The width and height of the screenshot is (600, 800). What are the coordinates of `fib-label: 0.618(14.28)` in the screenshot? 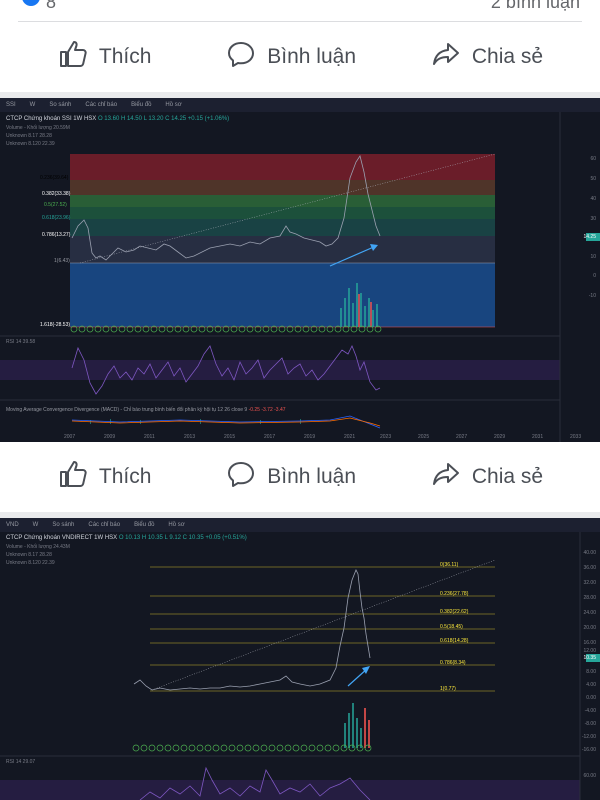 It's located at (454, 641).